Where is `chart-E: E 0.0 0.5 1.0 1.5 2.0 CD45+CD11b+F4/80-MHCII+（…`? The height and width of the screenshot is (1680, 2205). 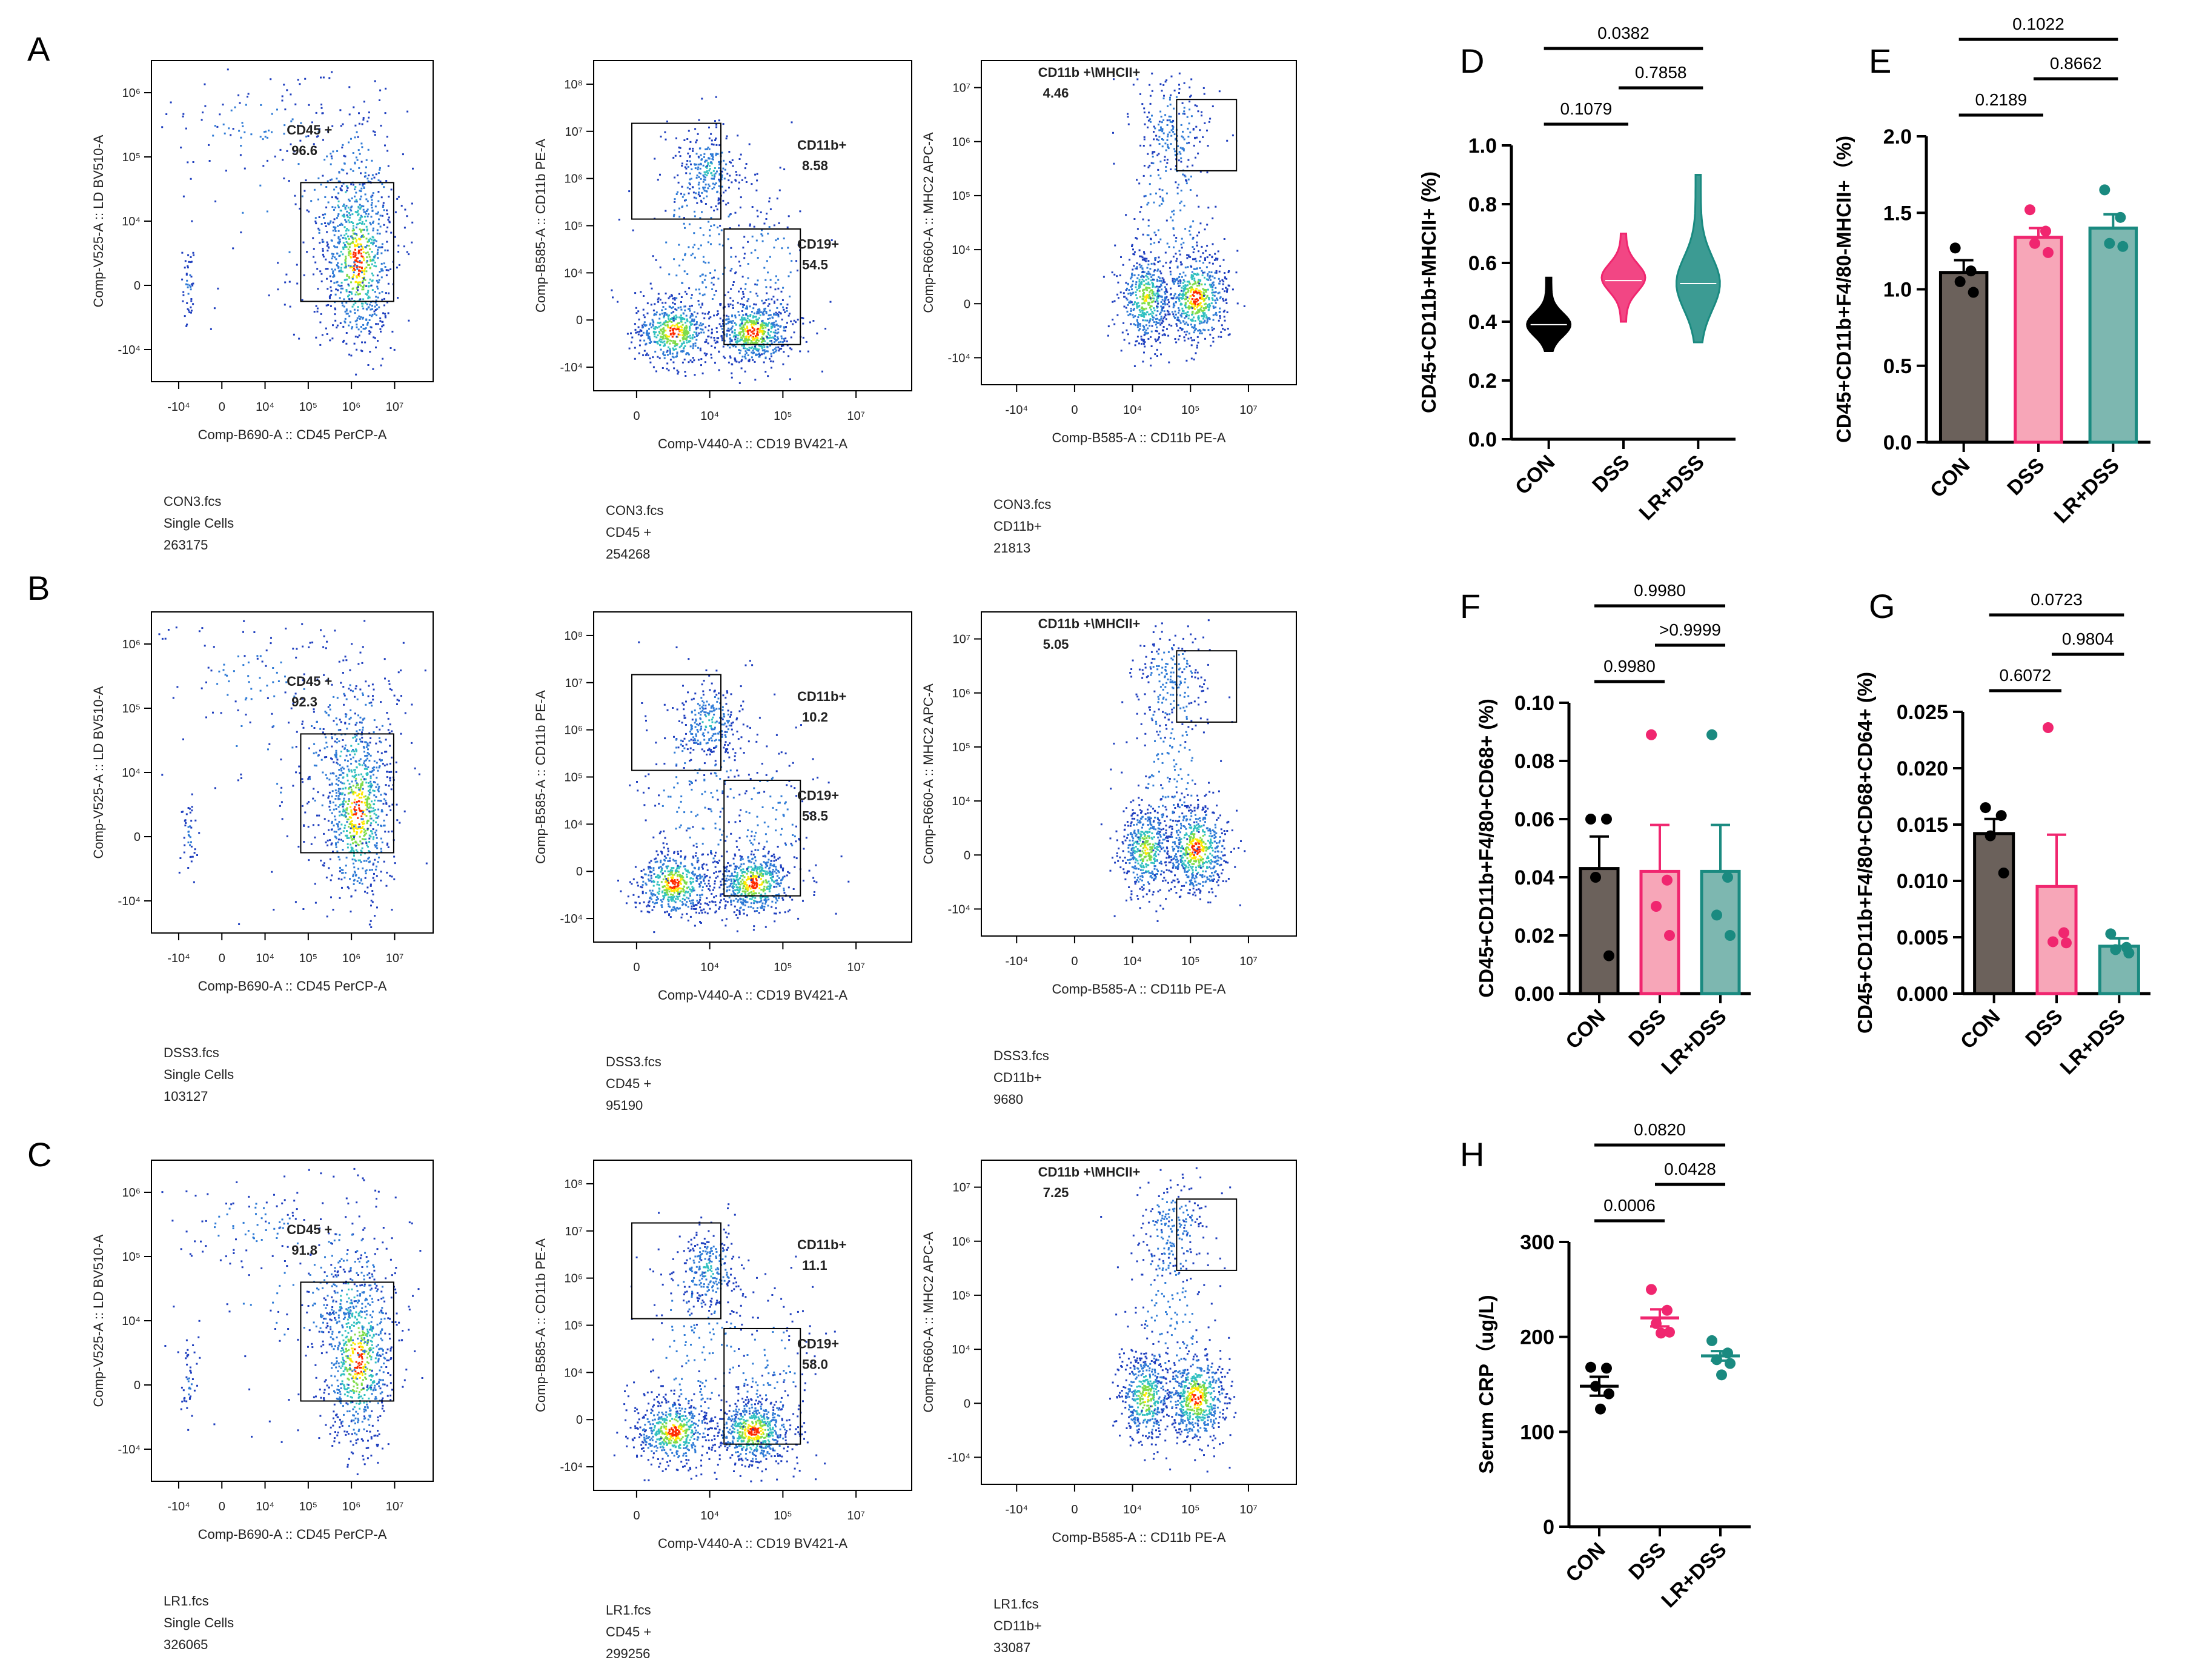 chart-E: E 0.0 0.5 1.0 1.5 2.0 CD45+CD11b+F4/80-MHCII+（… is located at coordinates (1991, 271).